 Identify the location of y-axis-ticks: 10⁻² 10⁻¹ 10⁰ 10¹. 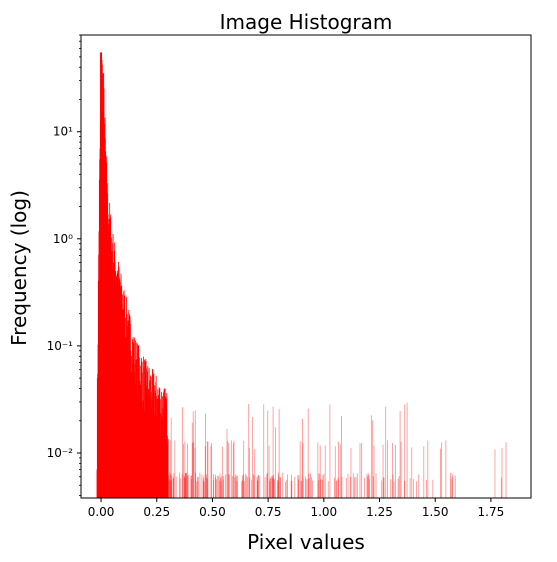
(64, 265).